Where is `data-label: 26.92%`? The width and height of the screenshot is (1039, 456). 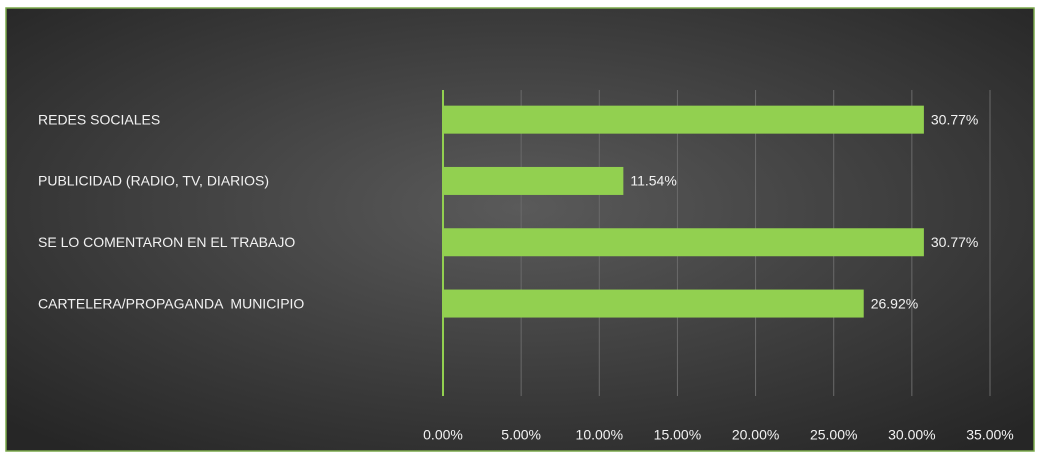
data-label: 26.92% is located at coordinates (894, 303).